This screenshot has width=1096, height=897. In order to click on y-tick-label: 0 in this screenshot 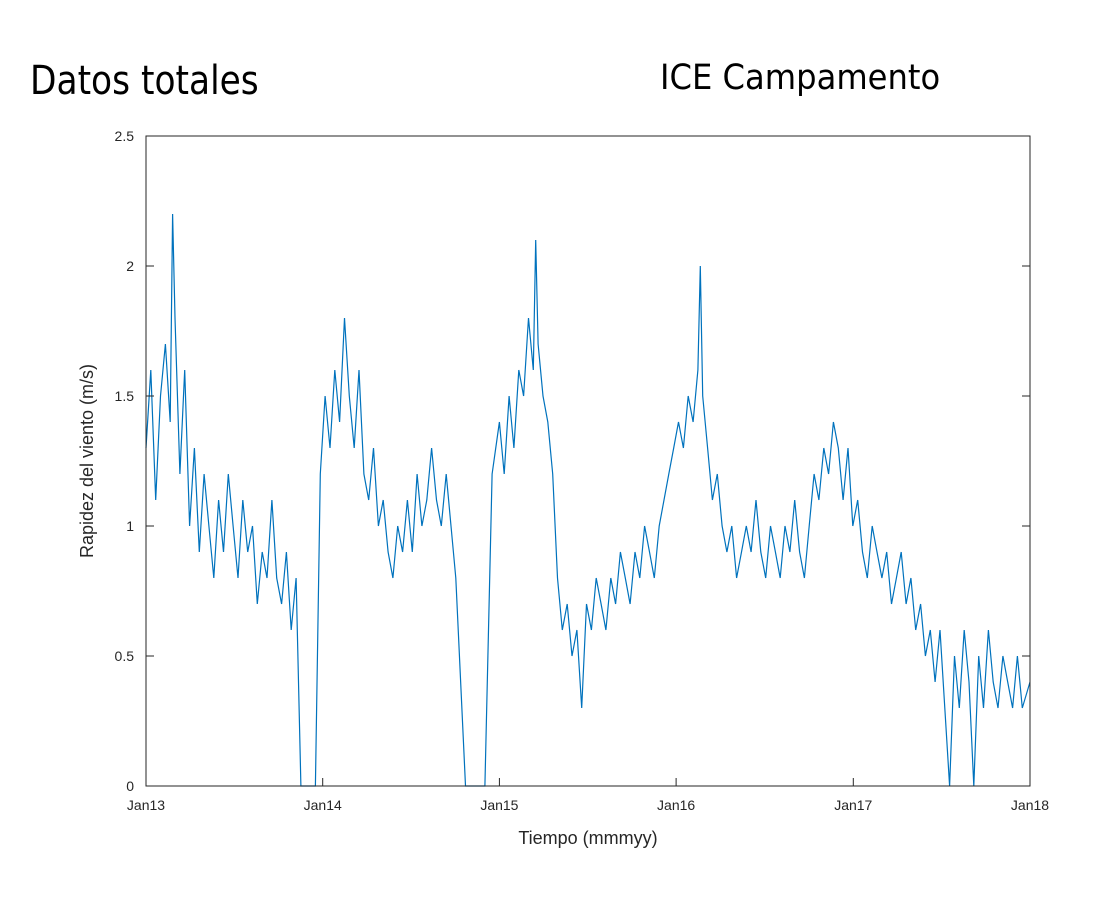, I will do `click(130, 786)`.